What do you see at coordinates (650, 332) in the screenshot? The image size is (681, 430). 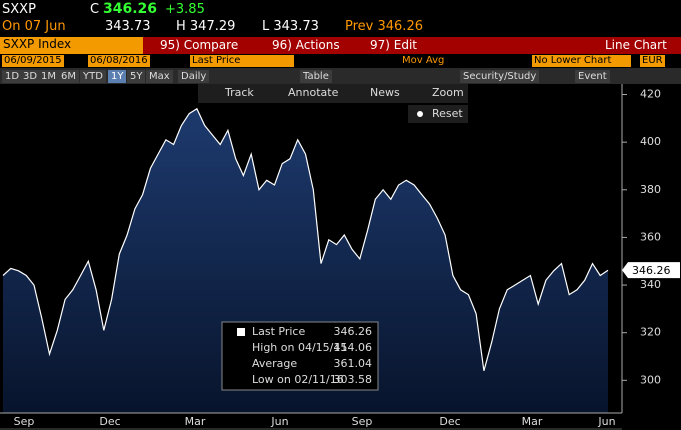 I see `y-tick-label: 320` at bounding box center [650, 332].